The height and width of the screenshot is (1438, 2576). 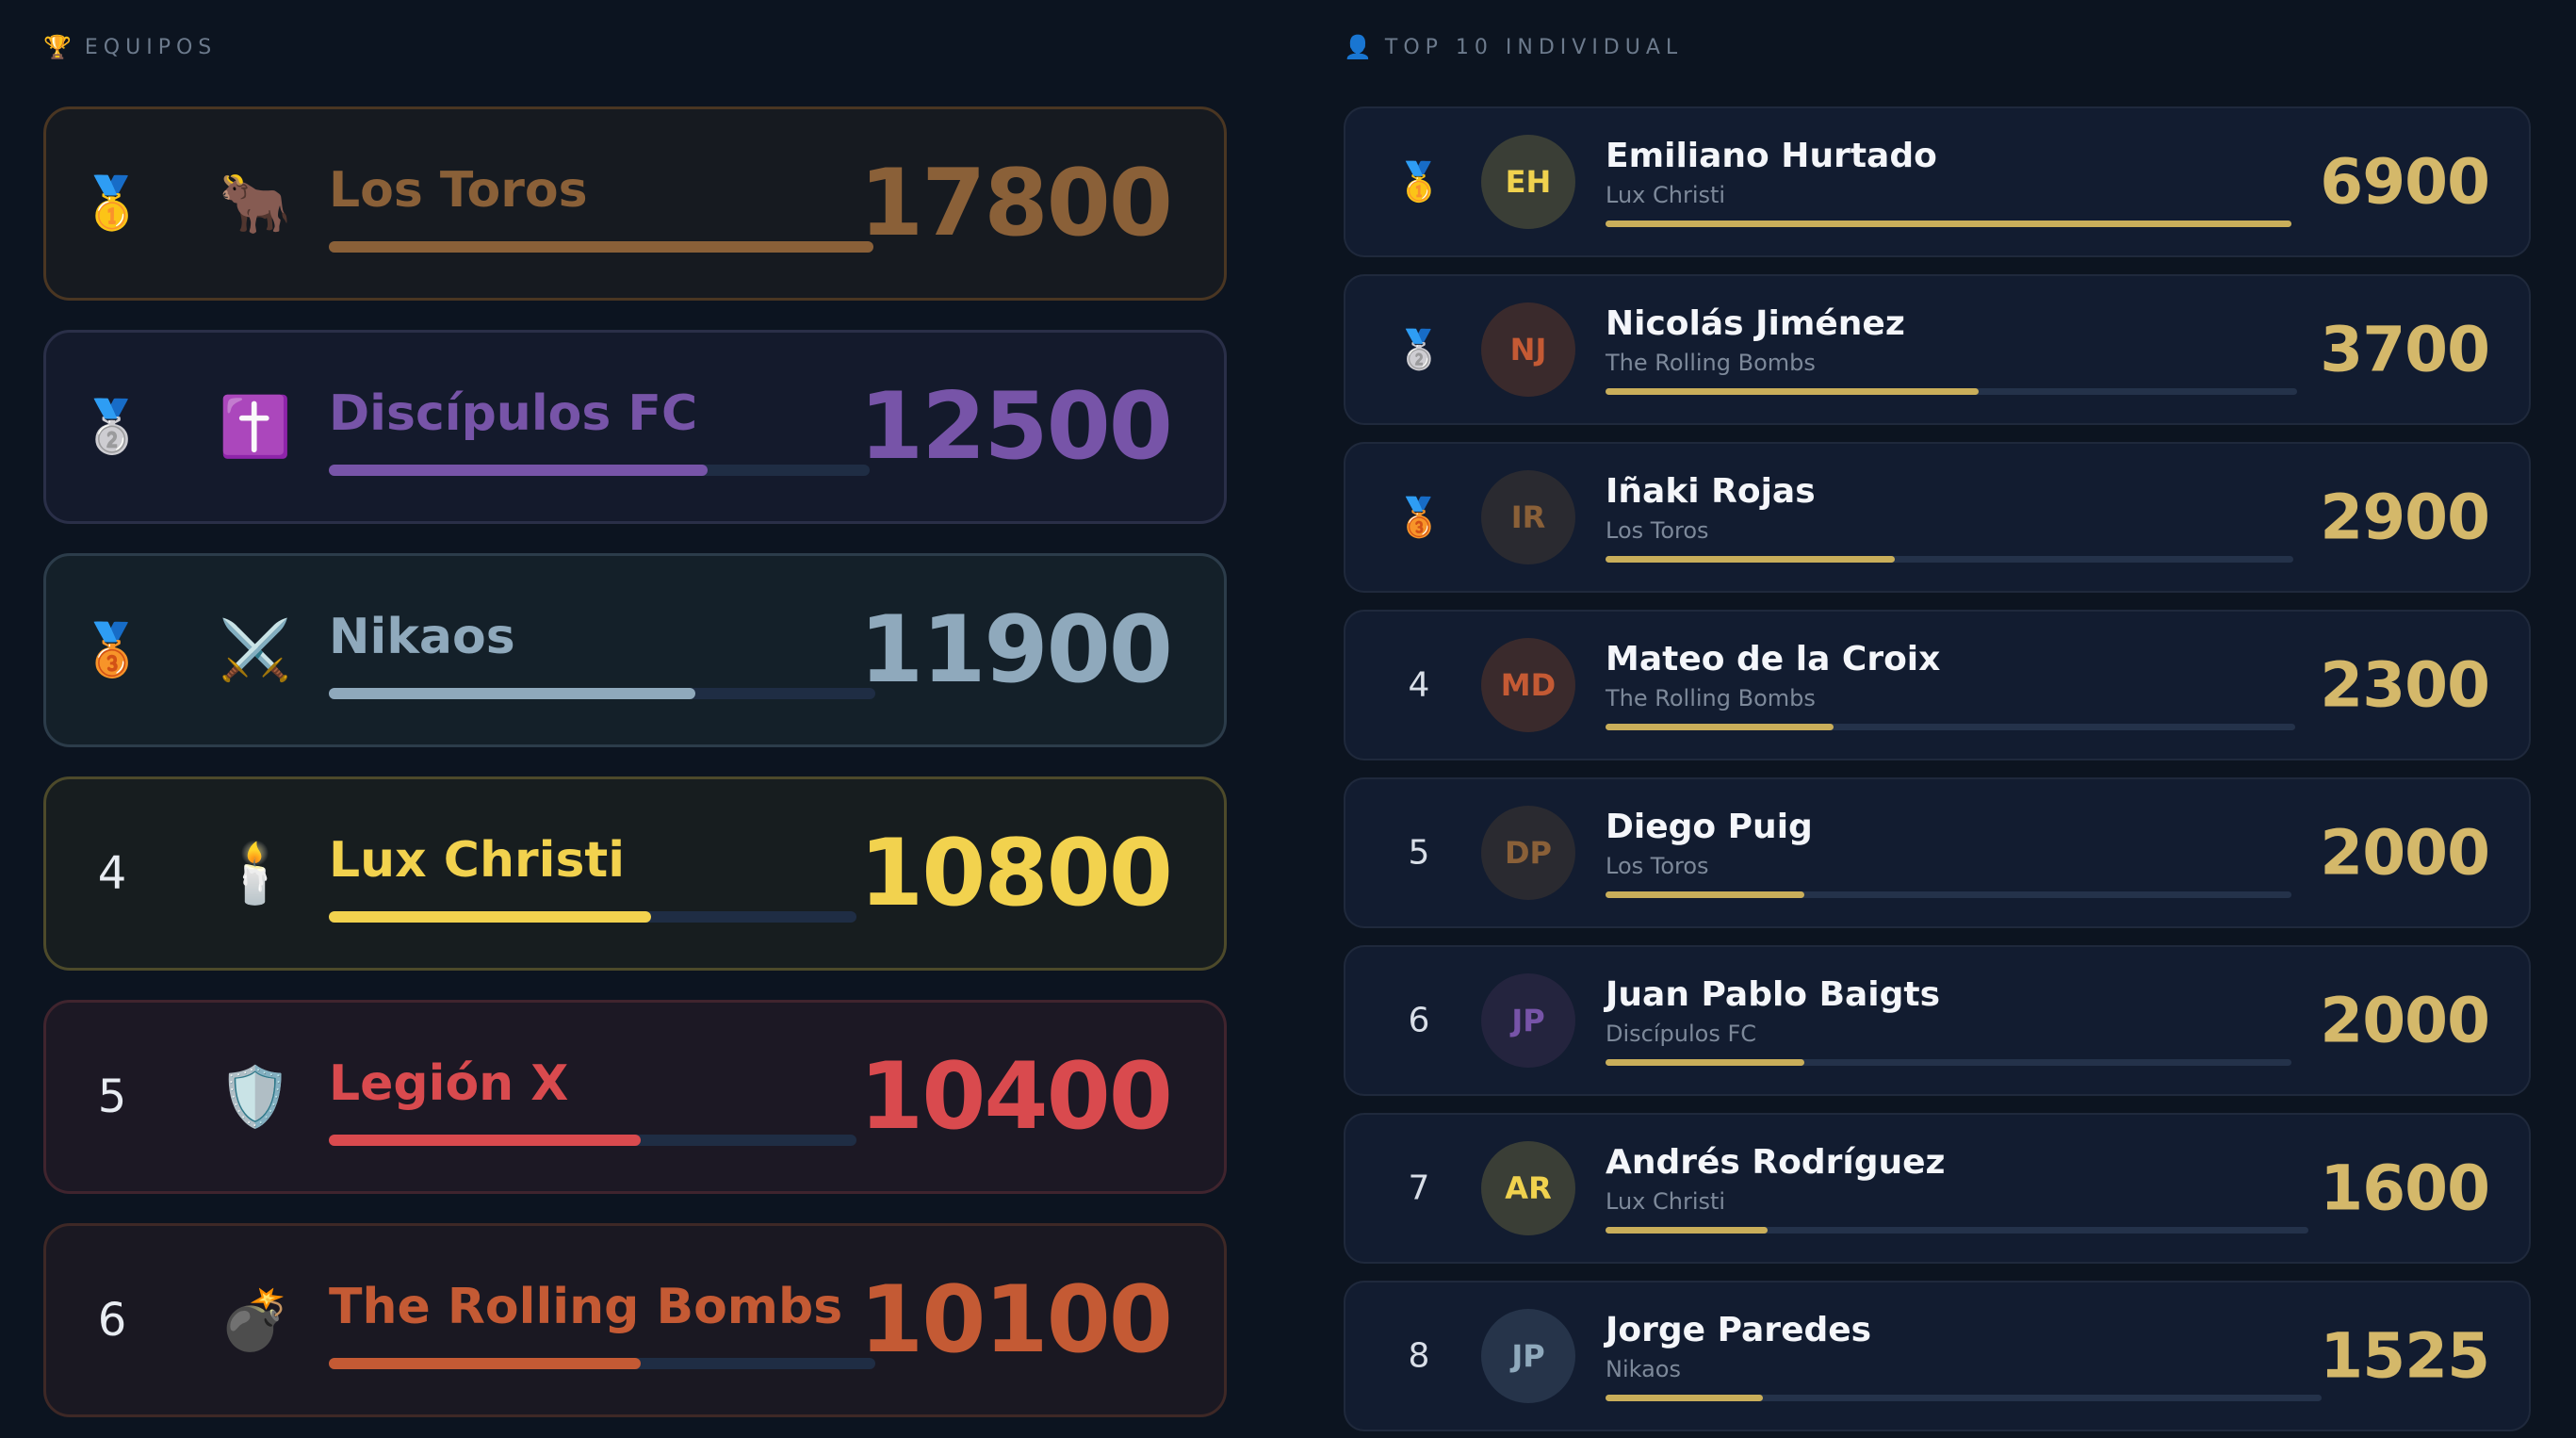 What do you see at coordinates (1643, 1369) in the screenshot?
I see `player-team-name: Nikaos` at bounding box center [1643, 1369].